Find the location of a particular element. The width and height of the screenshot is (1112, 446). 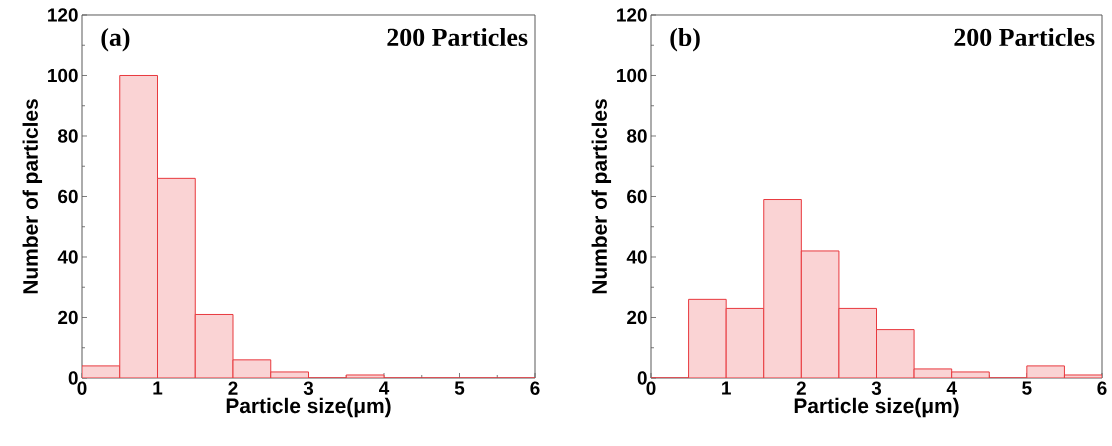

annotation: (a) is located at coordinates (115, 39).